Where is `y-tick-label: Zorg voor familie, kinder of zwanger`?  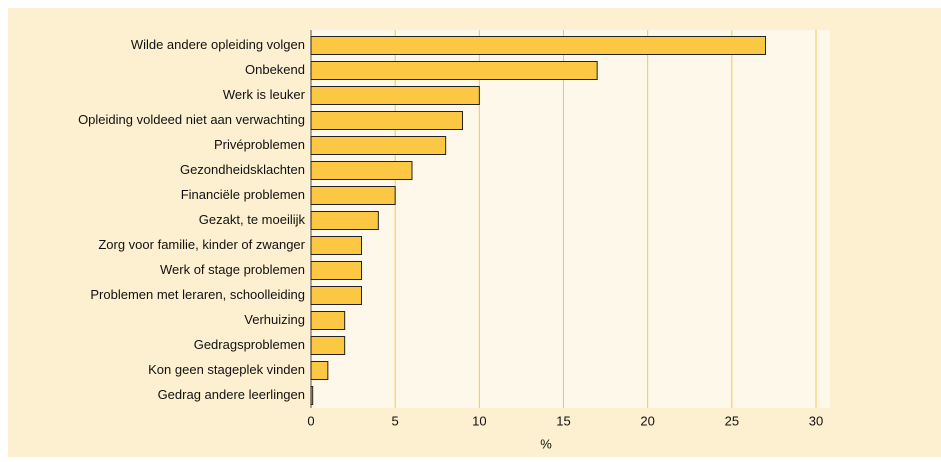 y-tick-label: Zorg voor familie, kinder of zwanger is located at coordinates (201, 244).